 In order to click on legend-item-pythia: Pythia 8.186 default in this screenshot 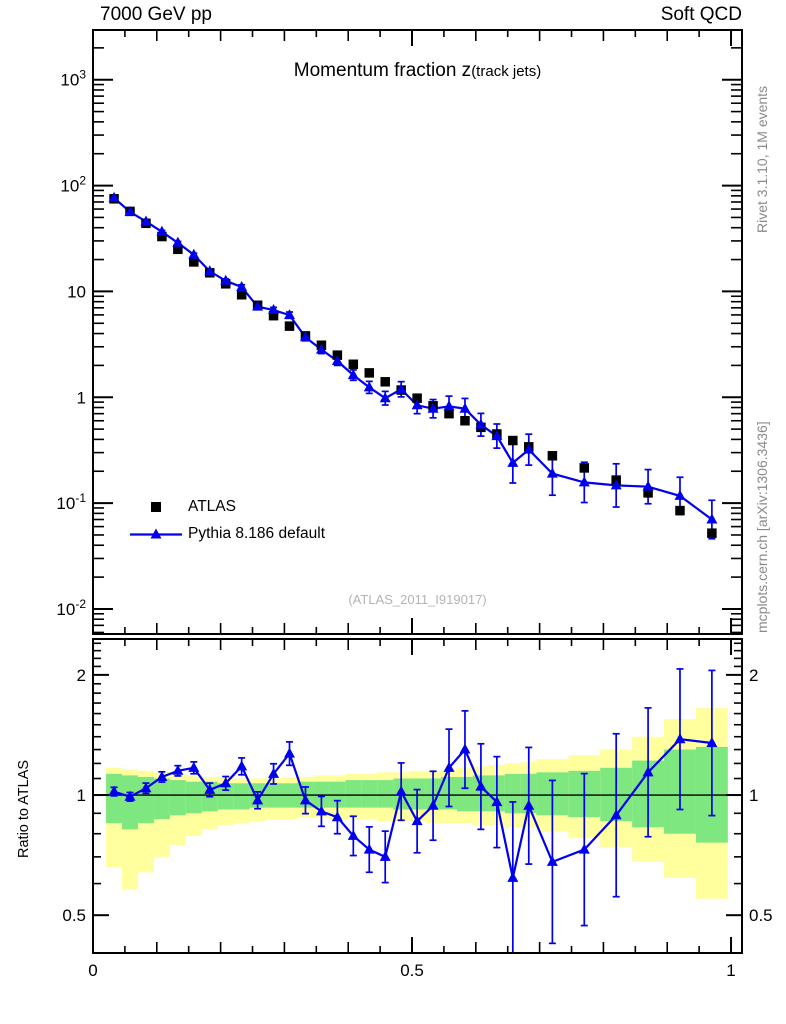, I will do `click(226, 533)`.